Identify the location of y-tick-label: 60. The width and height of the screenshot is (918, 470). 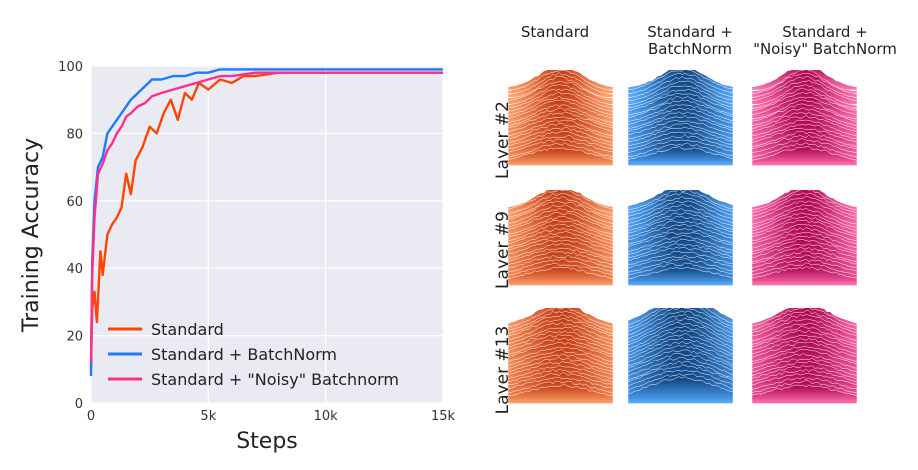
(74, 202).